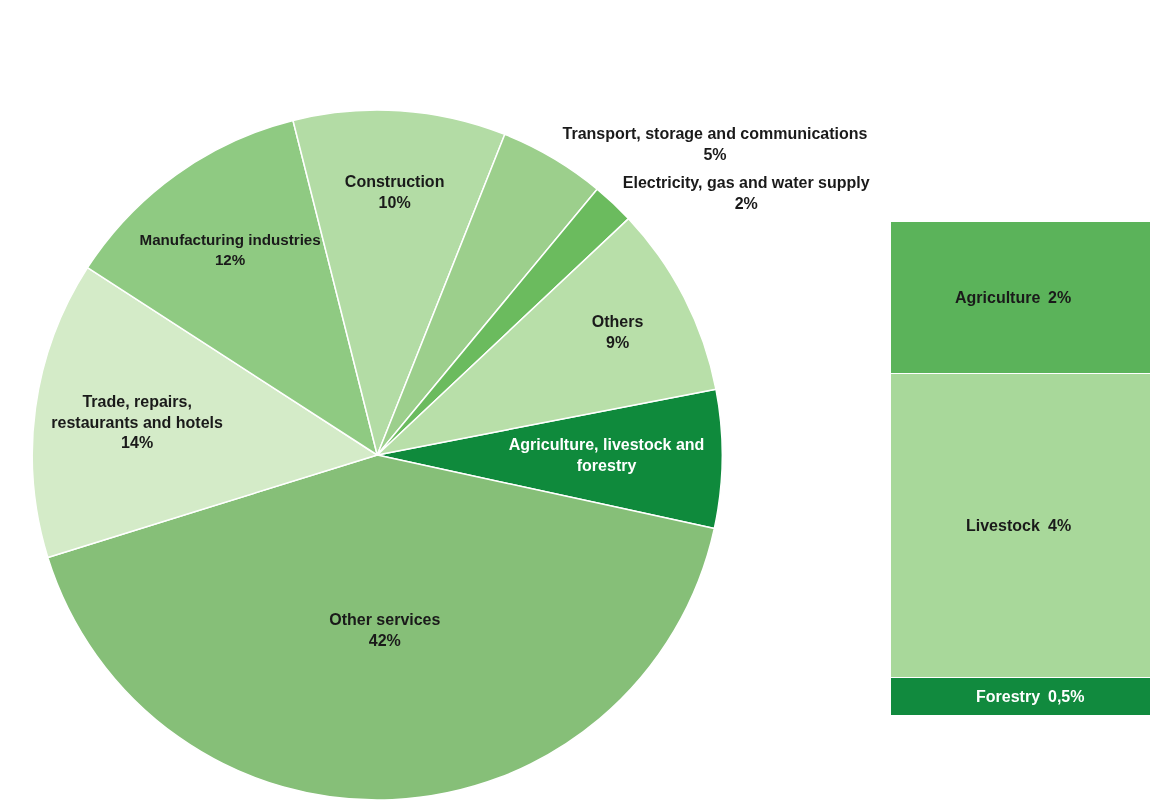  What do you see at coordinates (385, 620) in the screenshot?
I see `slice-label: Other services` at bounding box center [385, 620].